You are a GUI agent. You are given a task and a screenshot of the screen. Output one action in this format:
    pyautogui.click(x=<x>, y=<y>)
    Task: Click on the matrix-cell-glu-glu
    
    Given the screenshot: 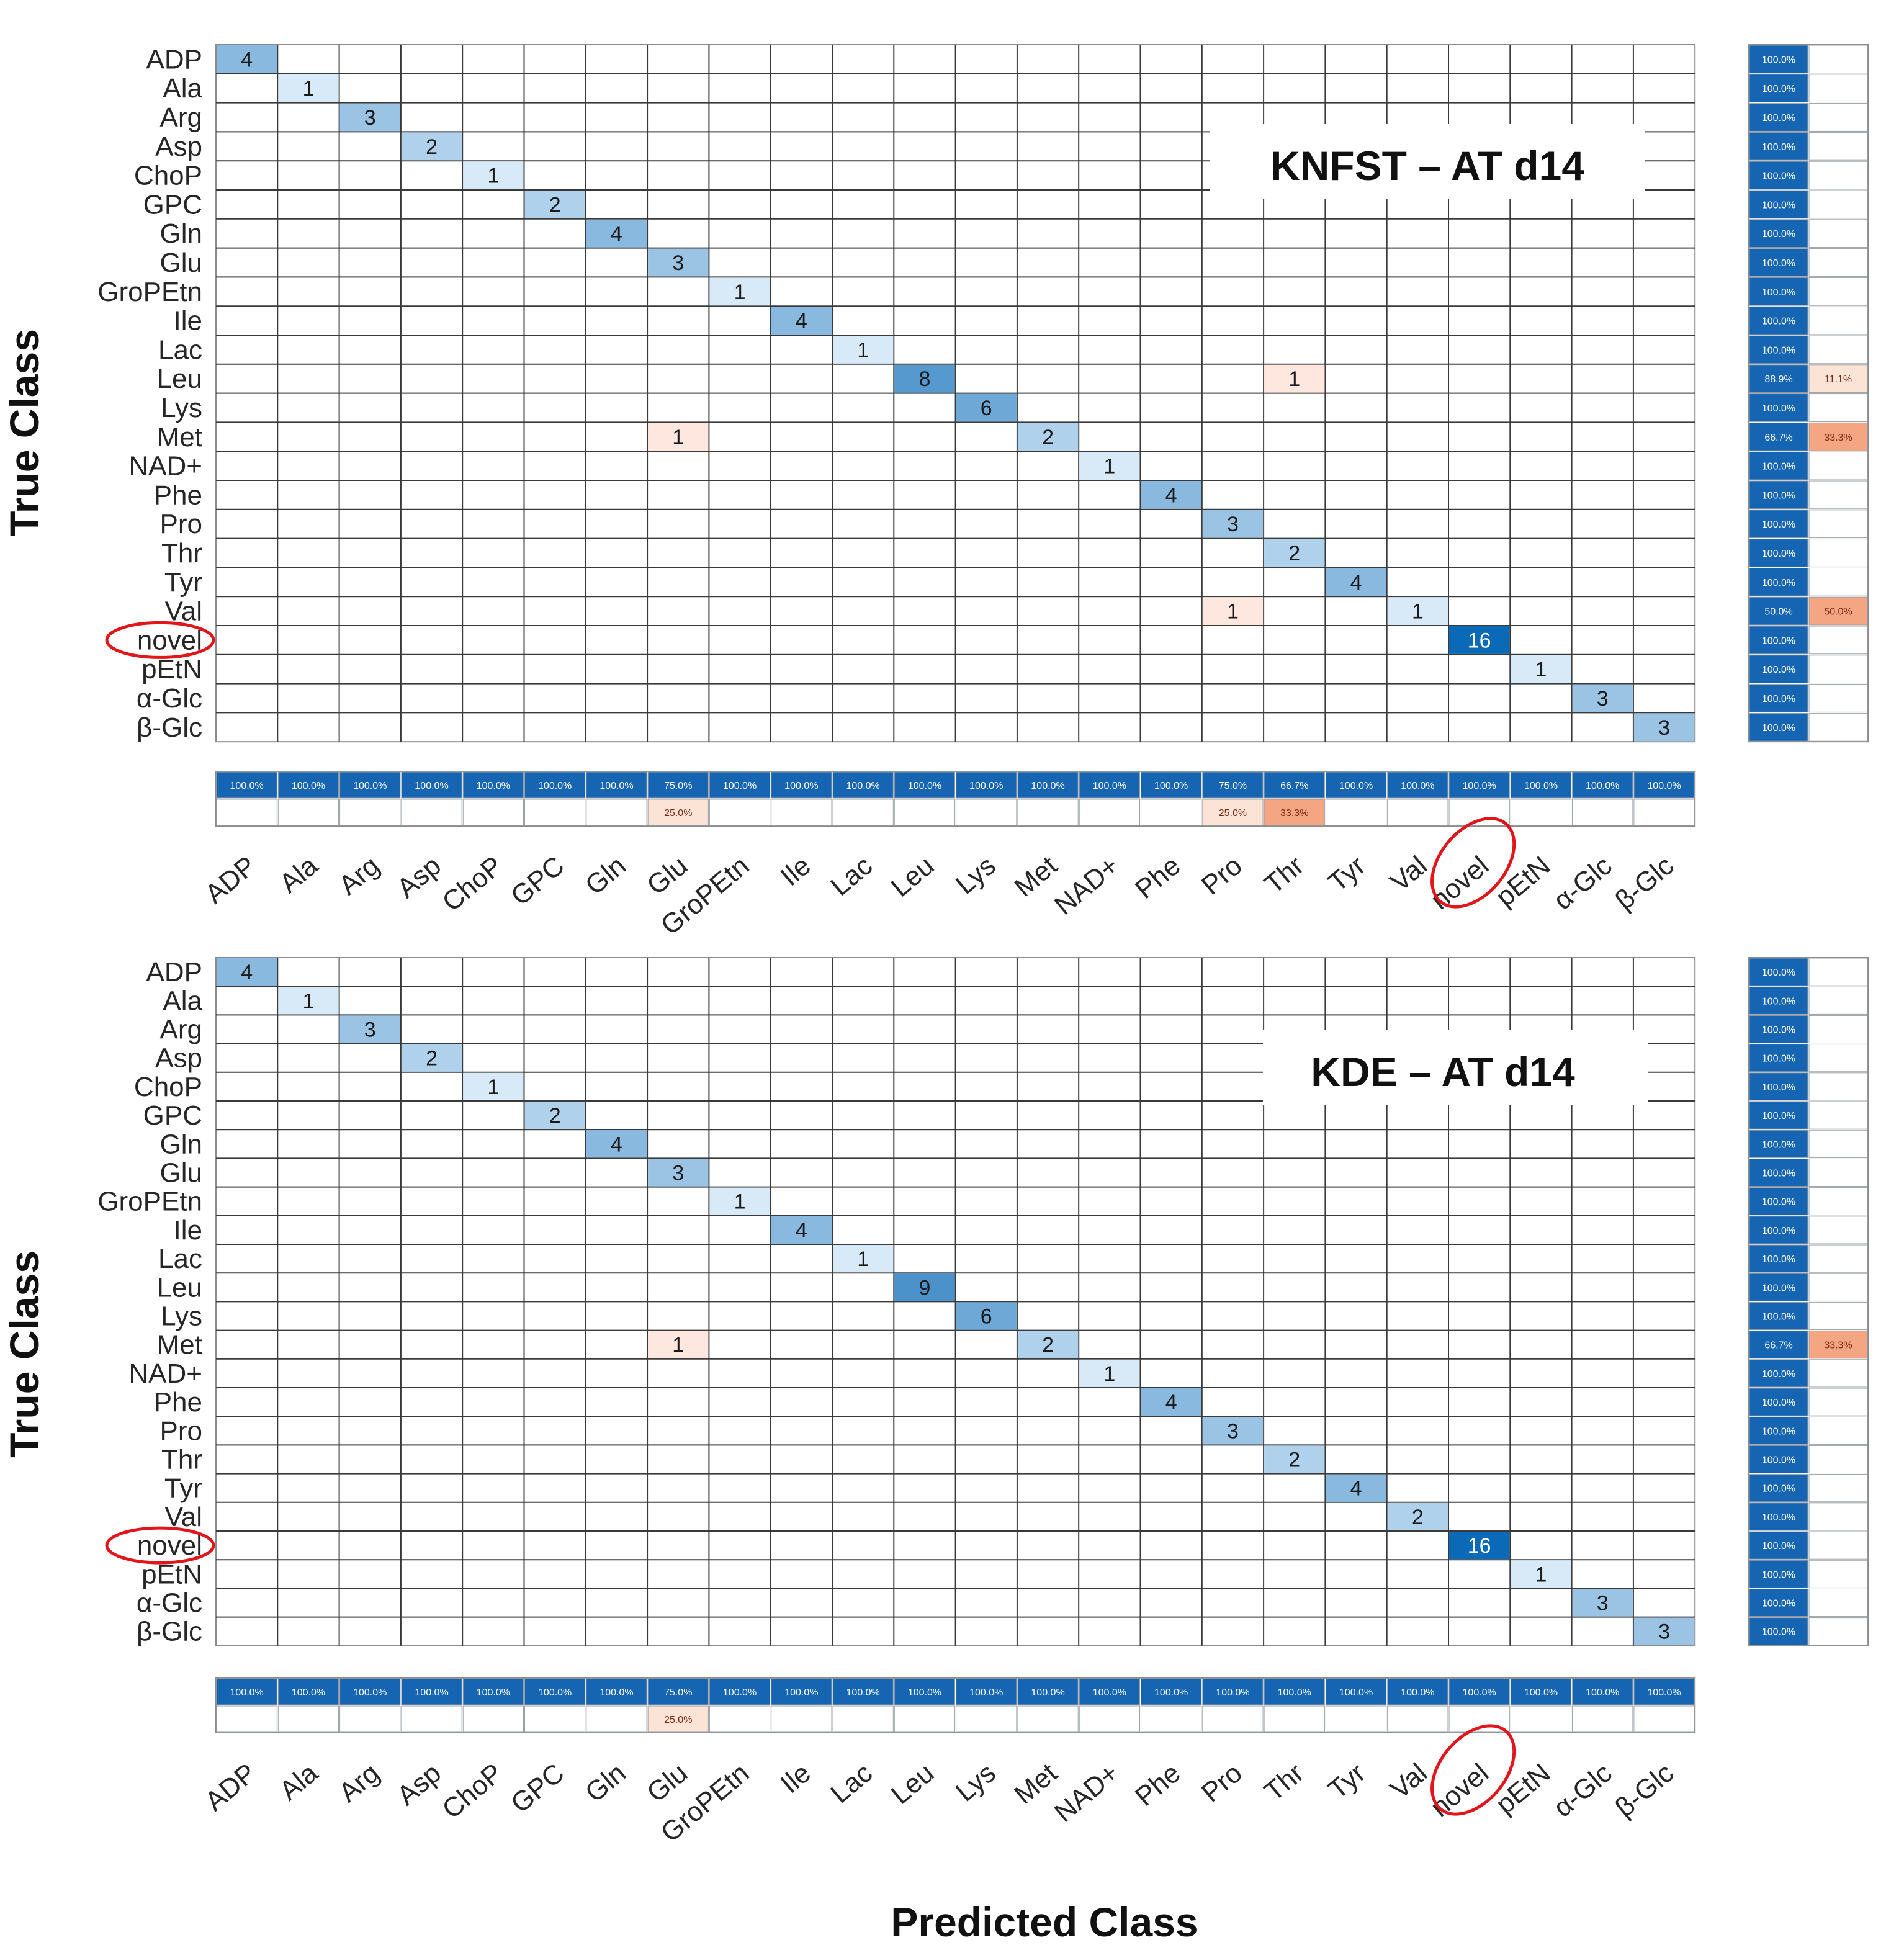 What is the action you would take?
    pyautogui.click(x=678, y=1173)
    